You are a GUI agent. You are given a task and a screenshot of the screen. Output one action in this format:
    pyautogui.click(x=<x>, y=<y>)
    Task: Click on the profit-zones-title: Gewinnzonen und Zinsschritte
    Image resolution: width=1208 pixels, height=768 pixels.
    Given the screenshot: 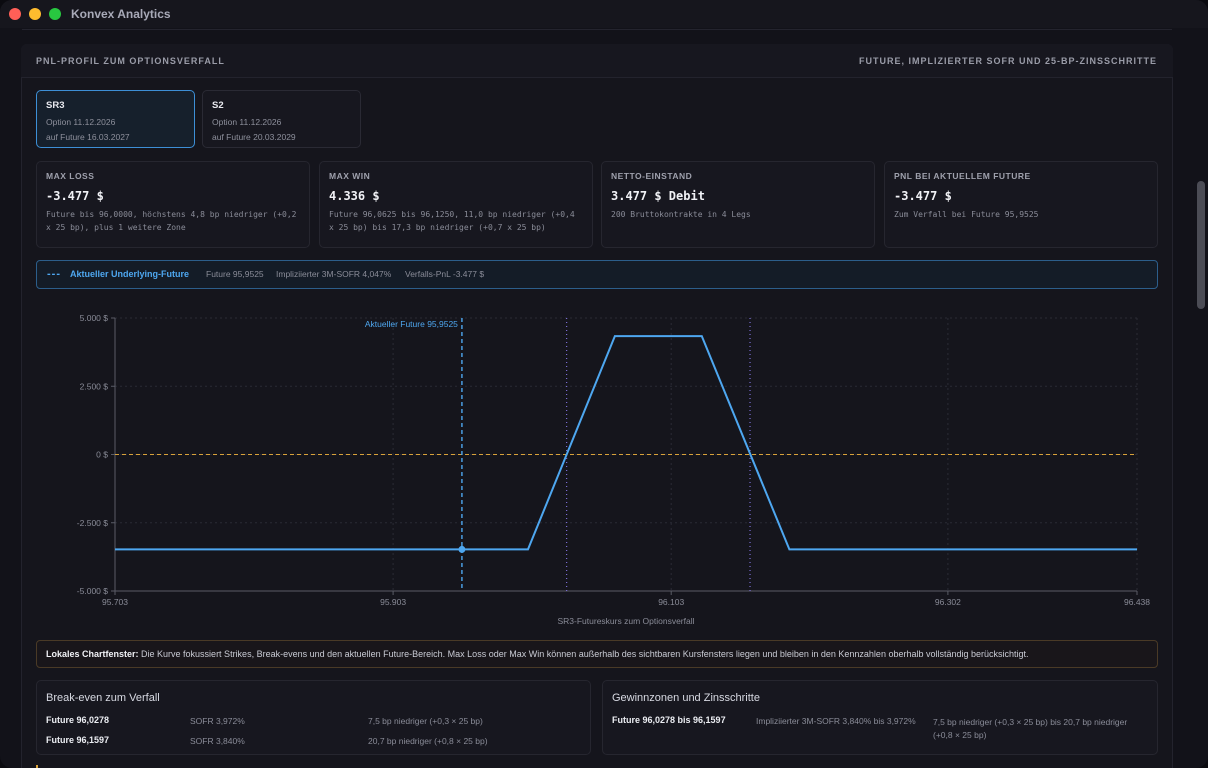 What is the action you would take?
    pyautogui.click(x=686, y=698)
    